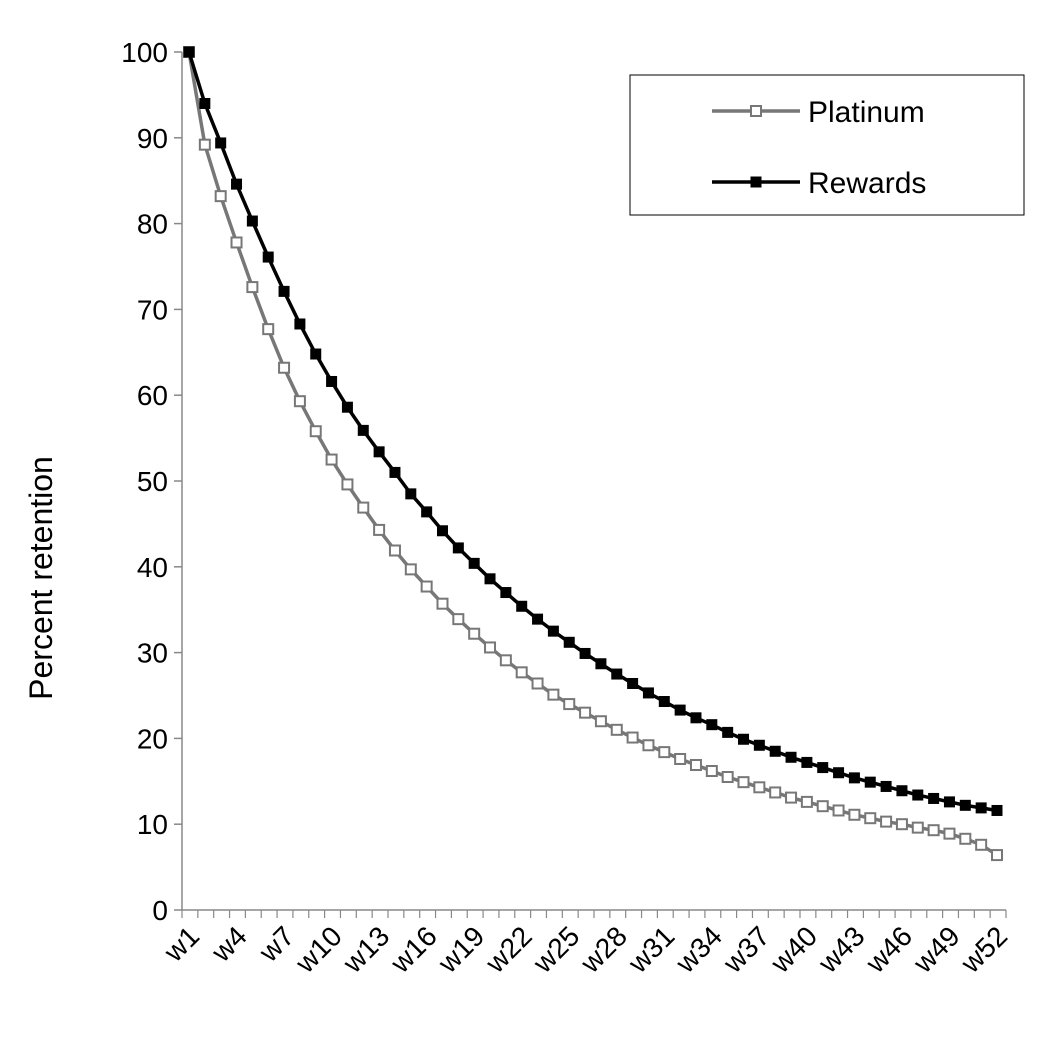  Describe the element at coordinates (152, 738) in the screenshot. I see `y-tick-label: 20` at that location.